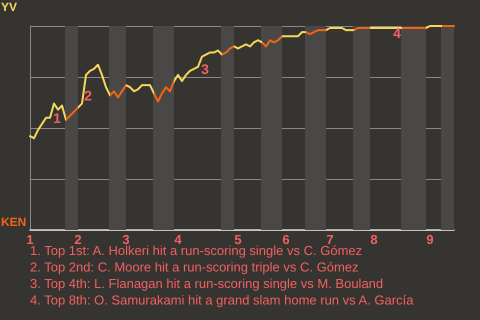 This screenshot has width=480, height=320. I want to click on x-tick-label: 8, so click(374, 239).